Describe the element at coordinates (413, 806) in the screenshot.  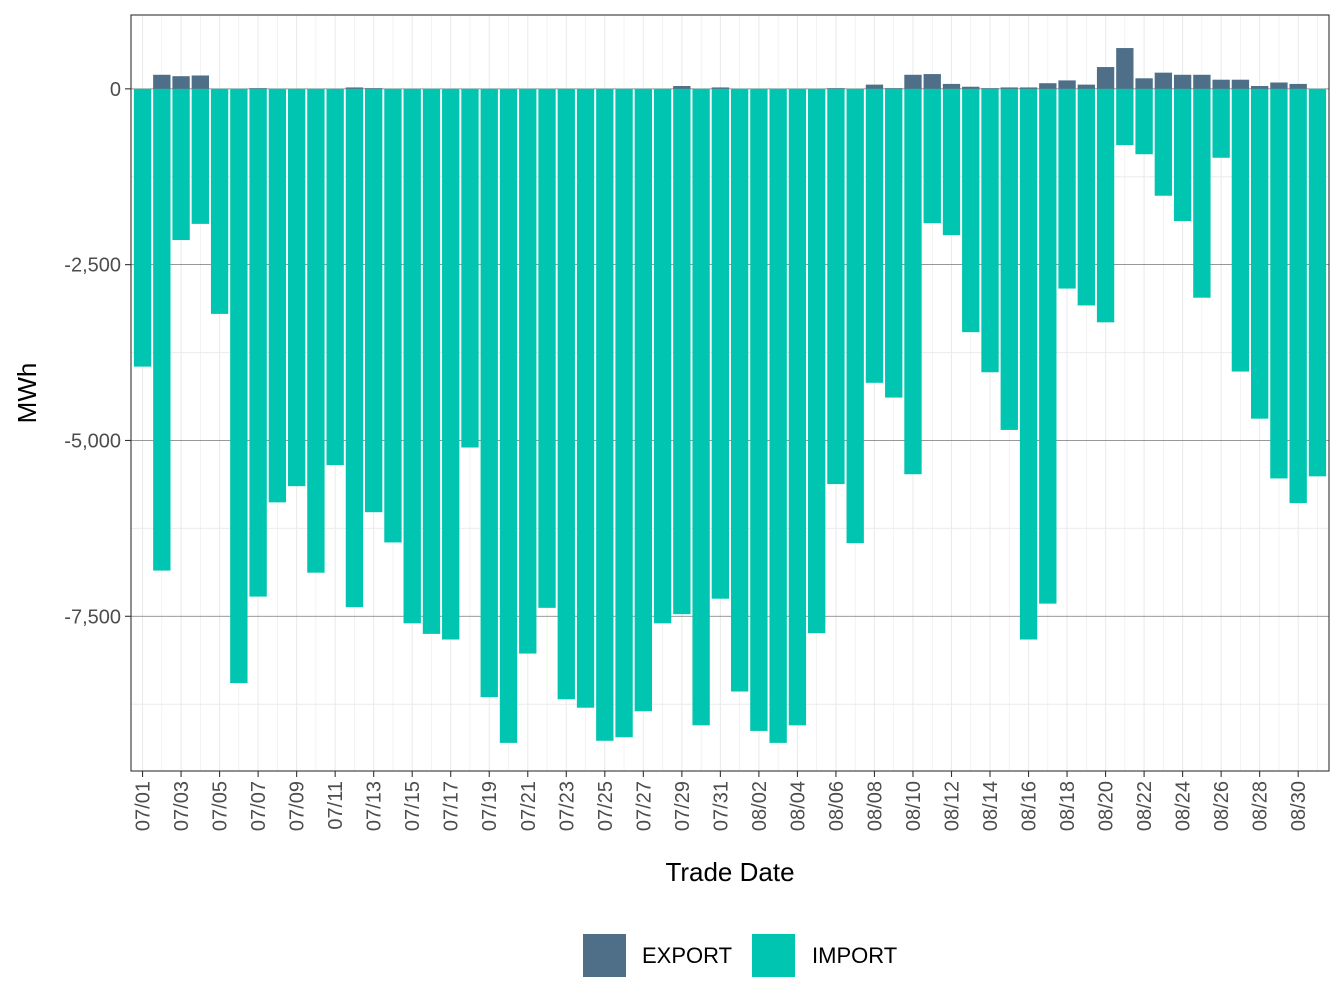
I see `x-tick-label: 07/15` at that location.